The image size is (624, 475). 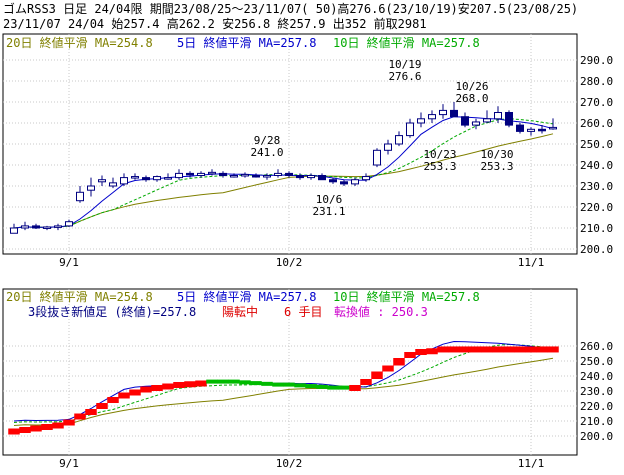 I want to click on annotation-value: 241.0, so click(x=266, y=152).